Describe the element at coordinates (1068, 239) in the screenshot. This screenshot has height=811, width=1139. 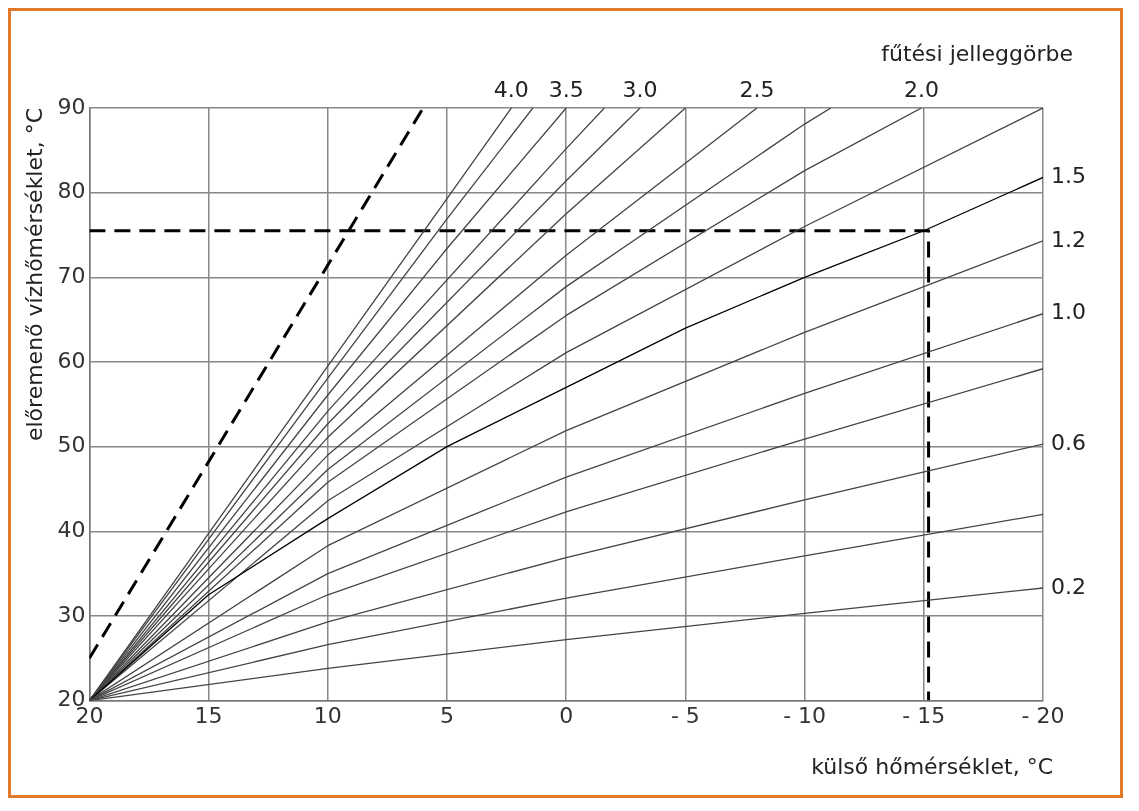
I see `series-label: 1.2` at that location.